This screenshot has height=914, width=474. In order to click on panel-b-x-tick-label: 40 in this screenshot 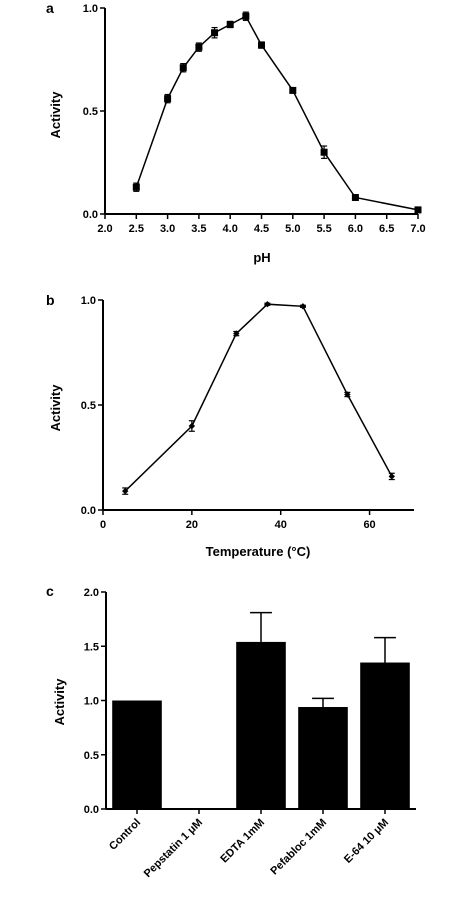, I will do `click(281, 525)`.